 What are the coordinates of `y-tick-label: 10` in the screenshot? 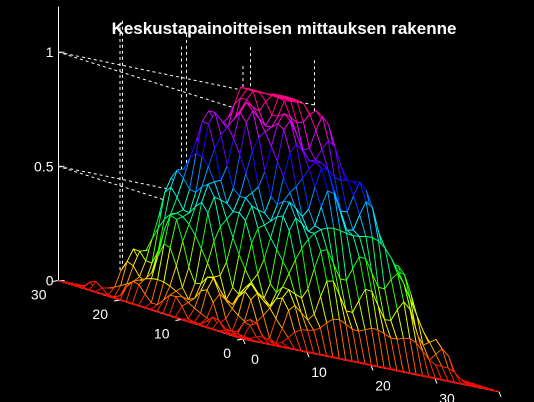 It's located at (162, 334).